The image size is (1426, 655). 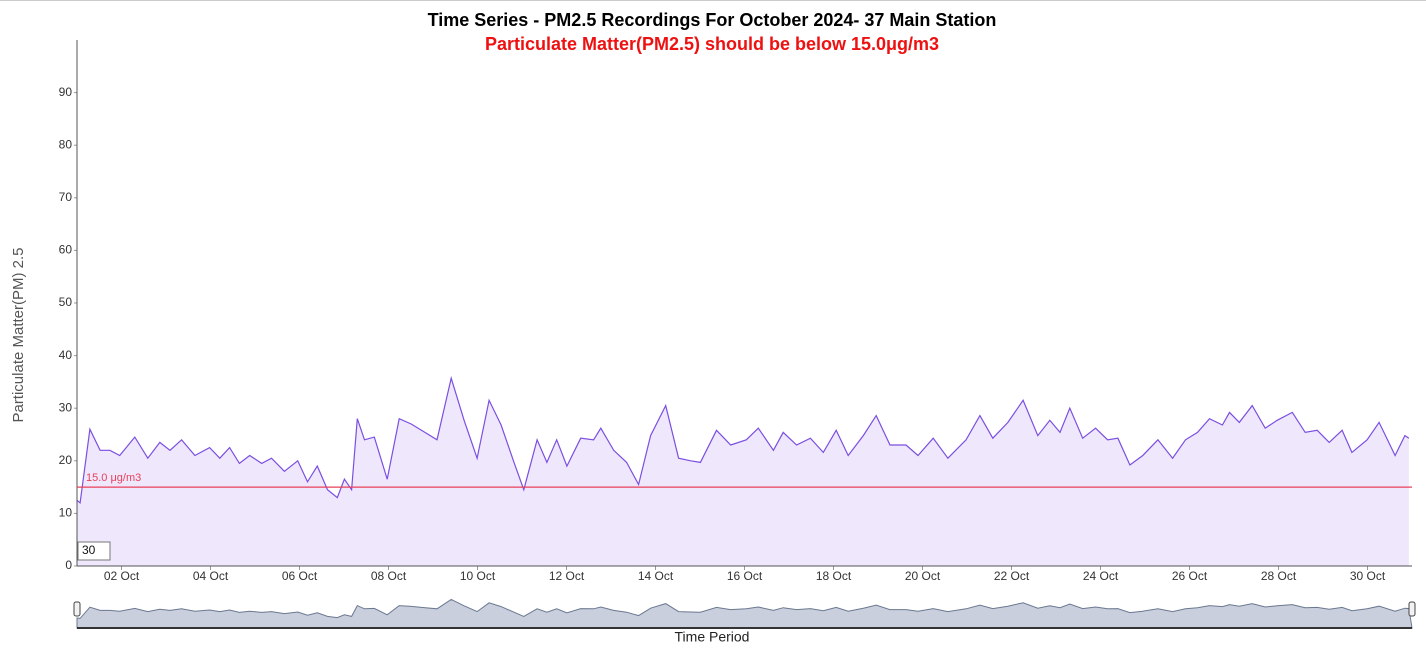 I want to click on x-tick-label: 16 Oct, so click(x=745, y=576).